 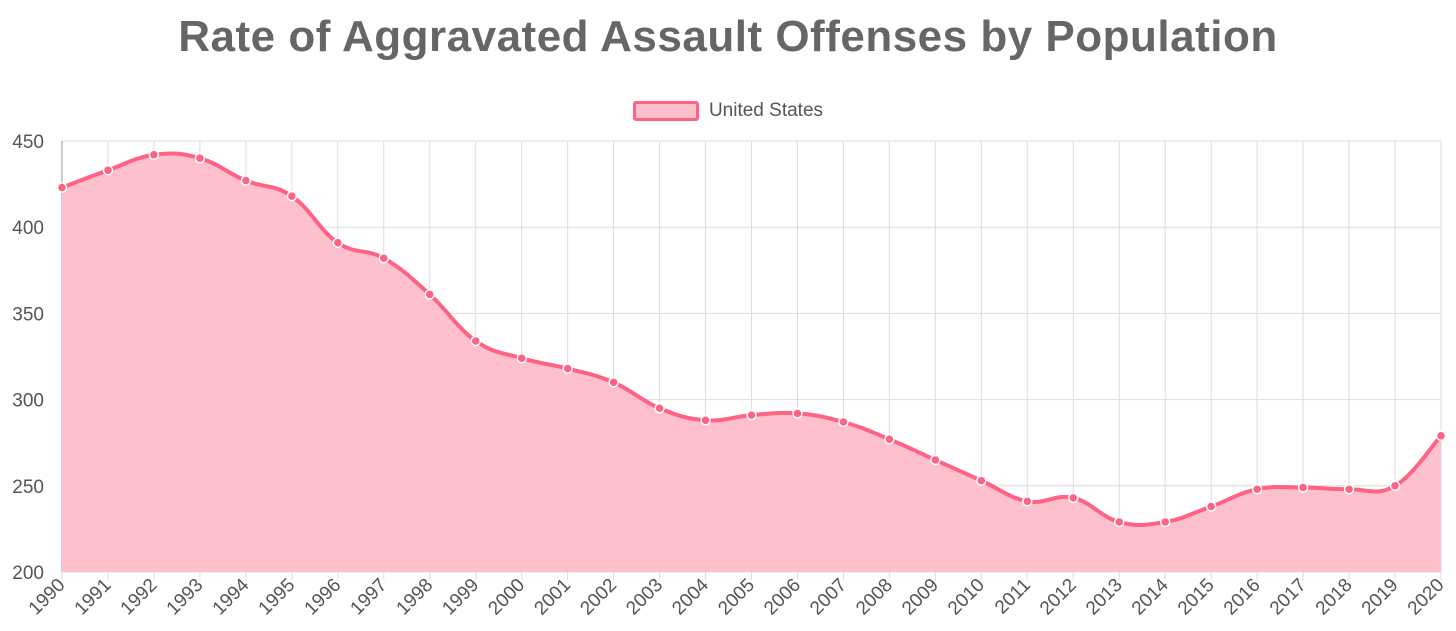 I want to click on y-tick-label: 250, so click(x=28, y=487).